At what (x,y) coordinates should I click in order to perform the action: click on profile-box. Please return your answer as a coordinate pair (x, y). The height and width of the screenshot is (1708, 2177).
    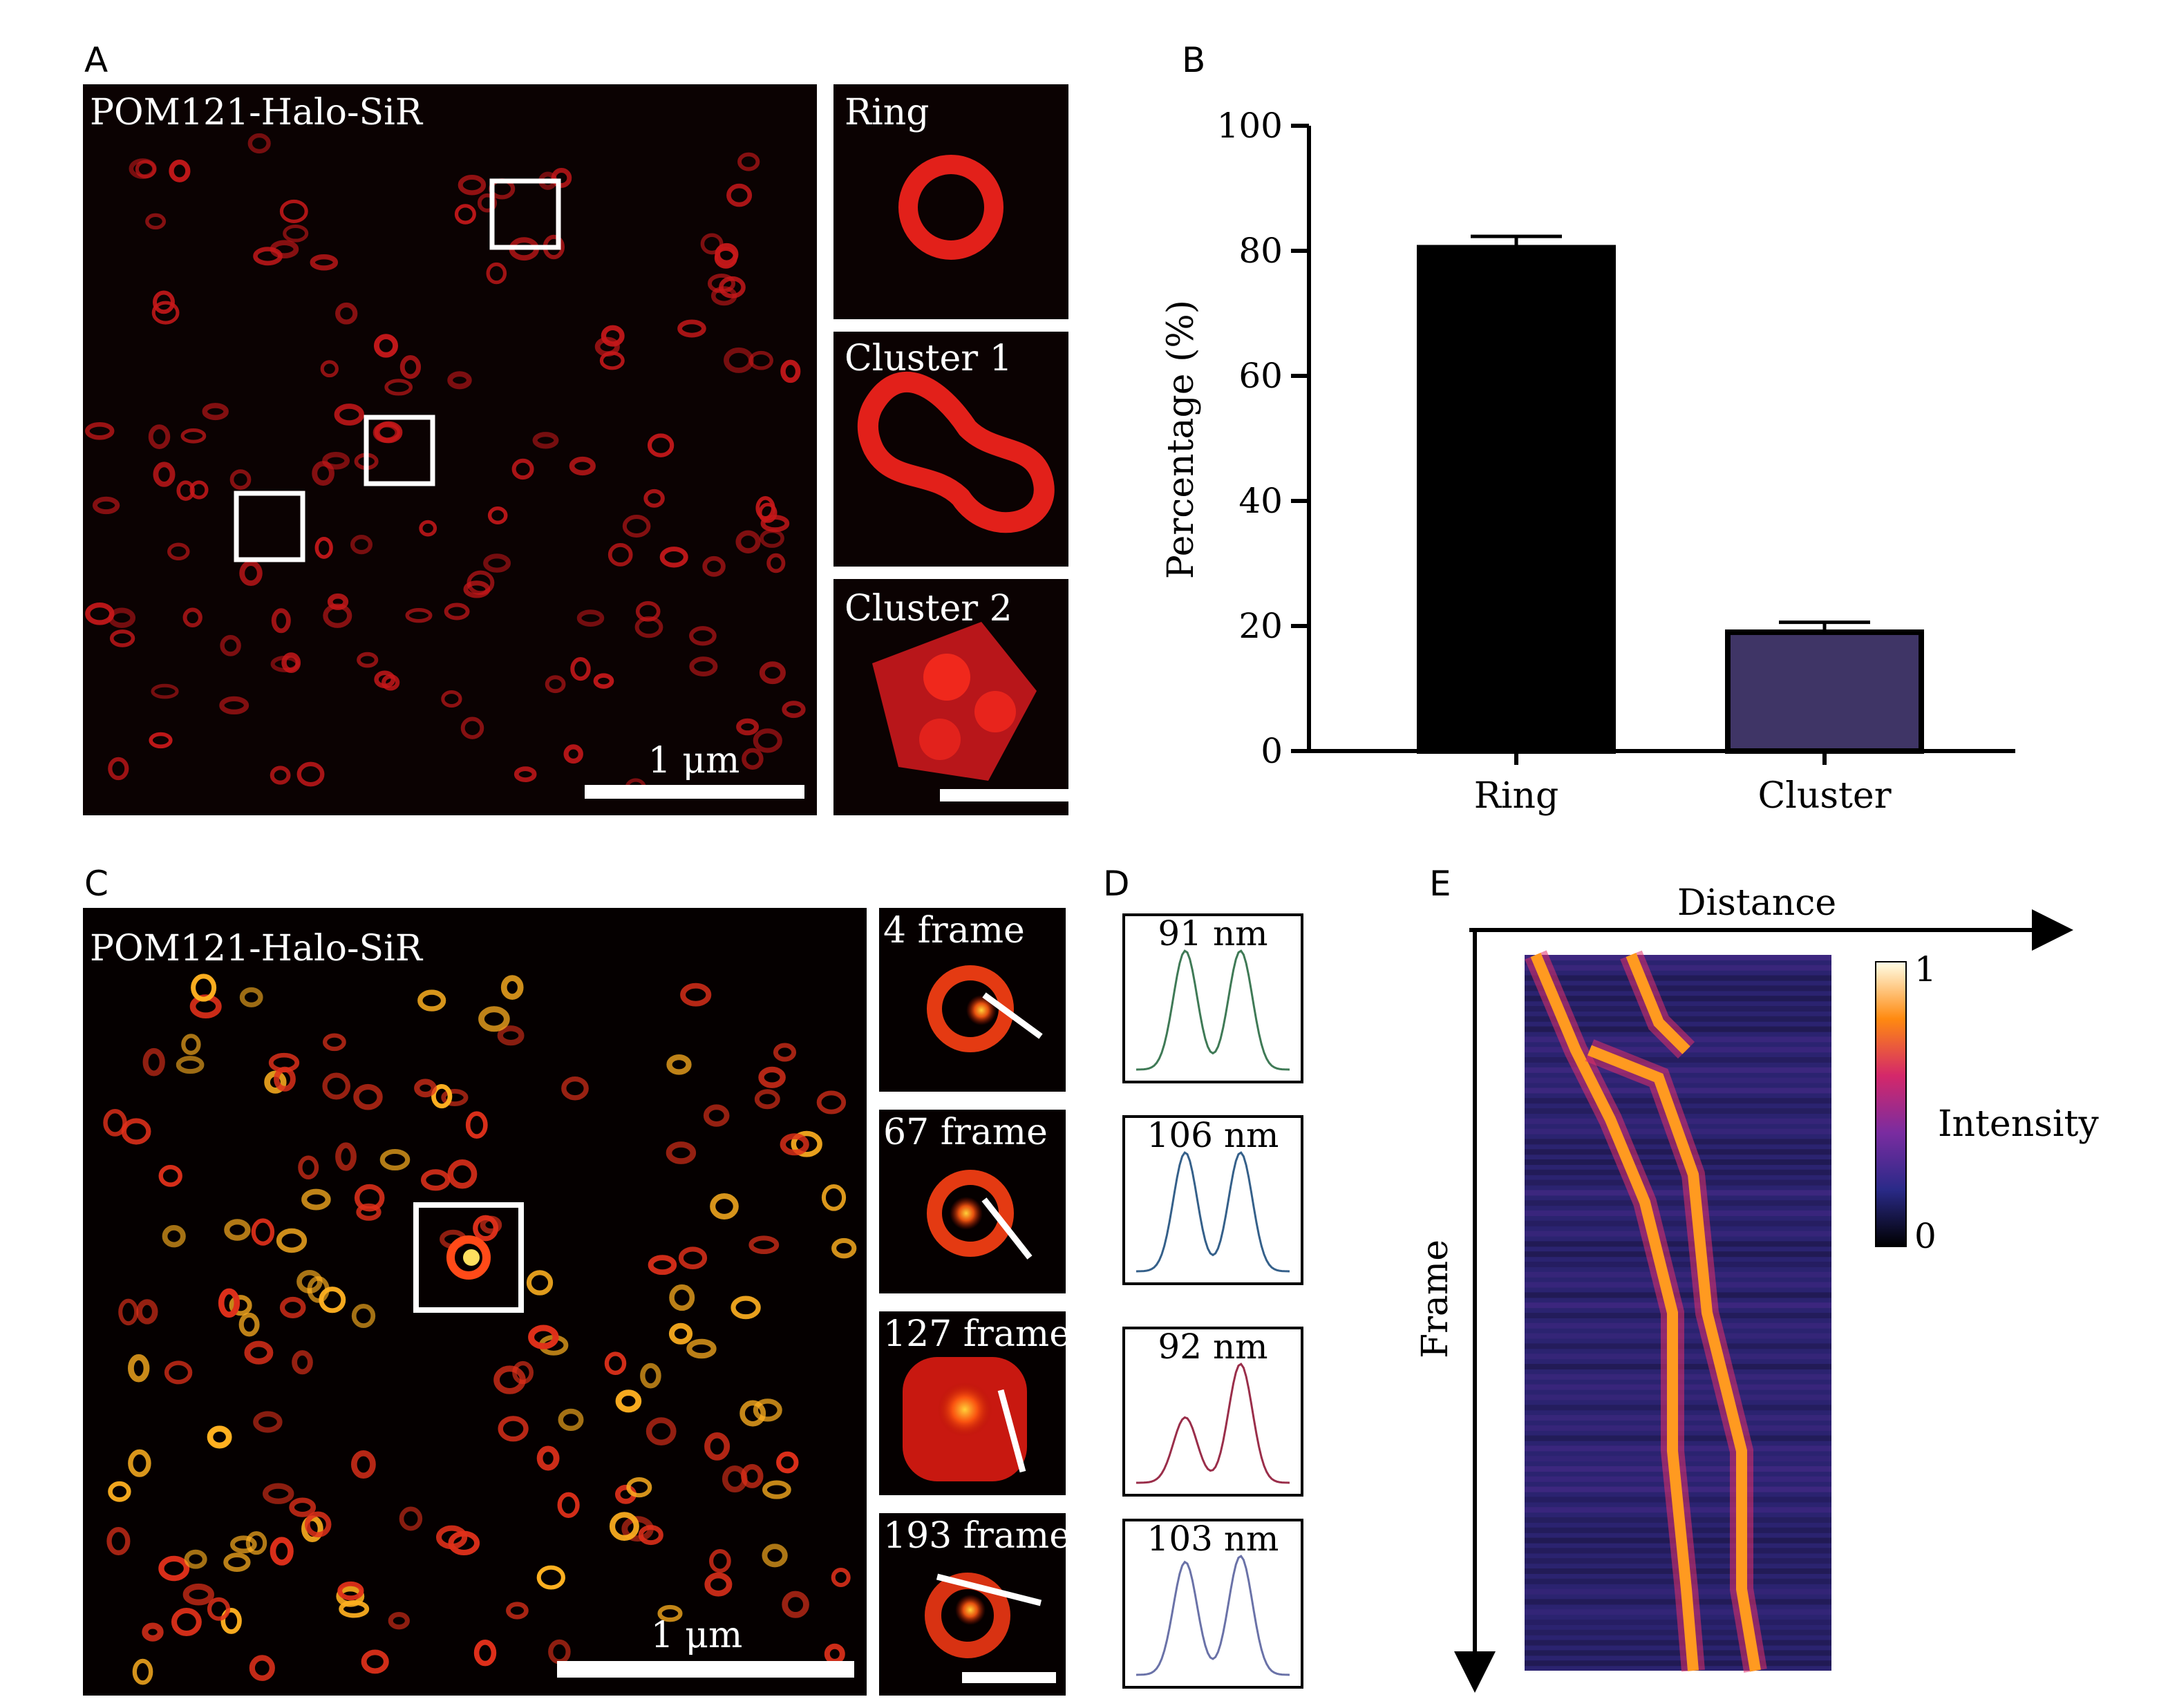
    Looking at the image, I should click on (1212, 1412).